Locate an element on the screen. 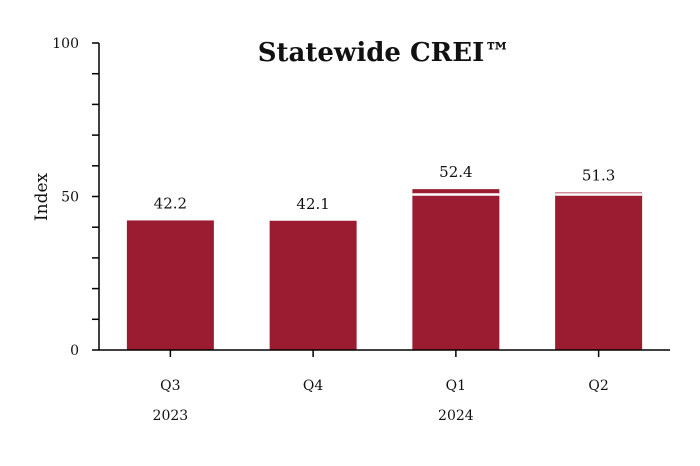 This screenshot has width=700, height=466. data-label: 52.4 is located at coordinates (455, 172).